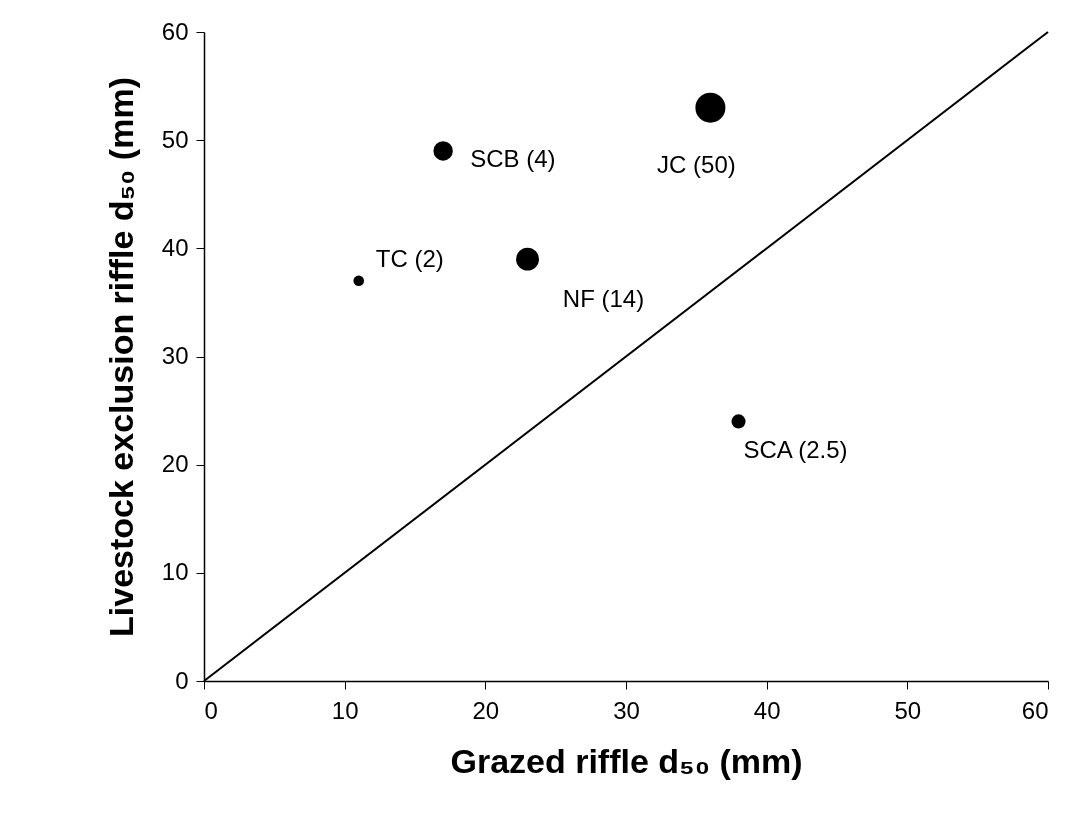 The height and width of the screenshot is (823, 1074). What do you see at coordinates (211, 710) in the screenshot?
I see `x-tick-label: 0` at bounding box center [211, 710].